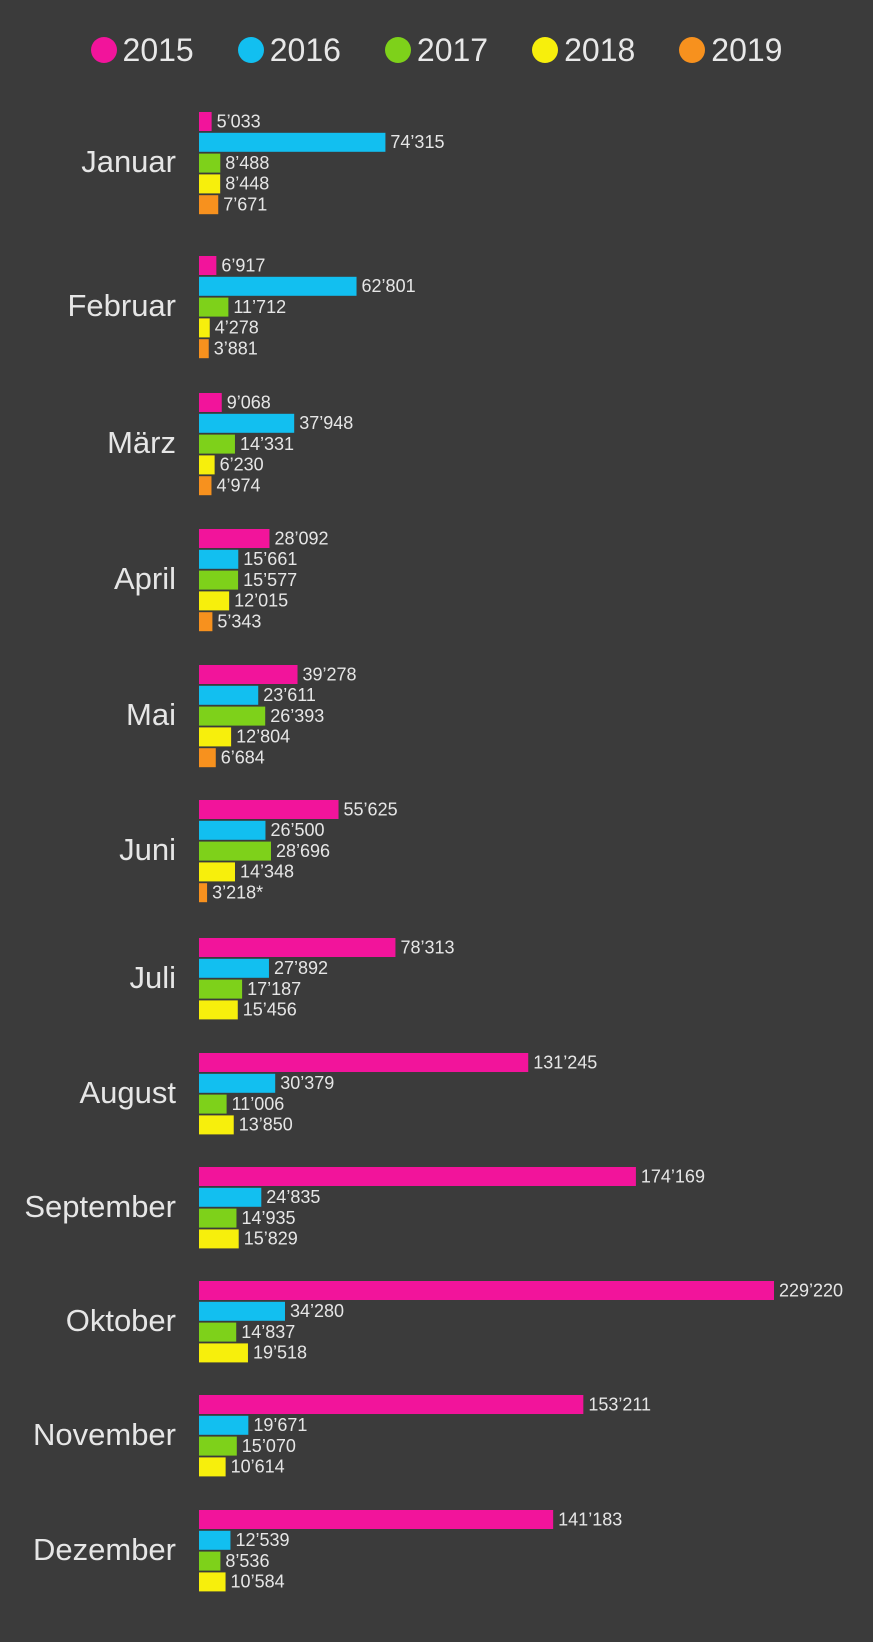 Image resolution: width=873 pixels, height=1642 pixels. Describe the element at coordinates (262, 1540) in the screenshot. I see `data-label: 12’539` at that location.